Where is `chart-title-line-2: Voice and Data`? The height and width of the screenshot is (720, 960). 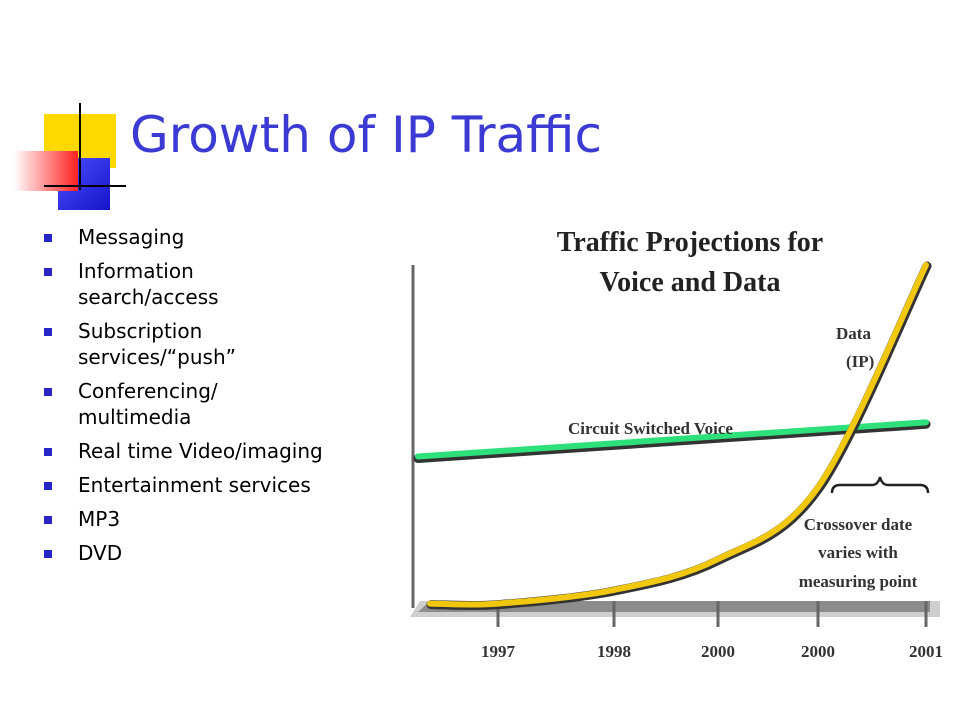
chart-title-line-2: Voice and Data is located at coordinates (690, 282).